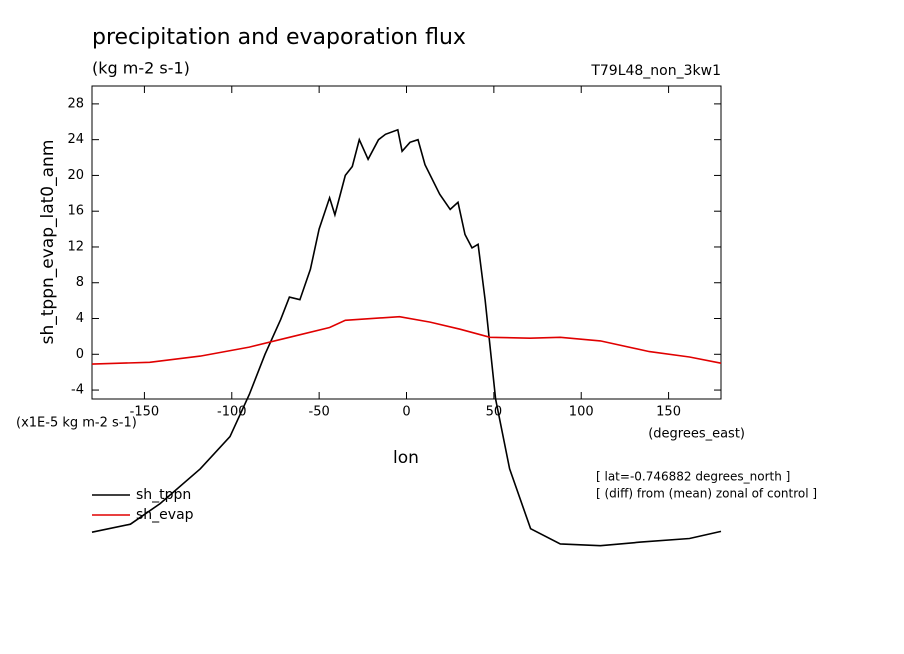 The width and height of the screenshot is (904, 654). Describe the element at coordinates (319, 412) in the screenshot. I see `x-tick-label: -50` at that location.